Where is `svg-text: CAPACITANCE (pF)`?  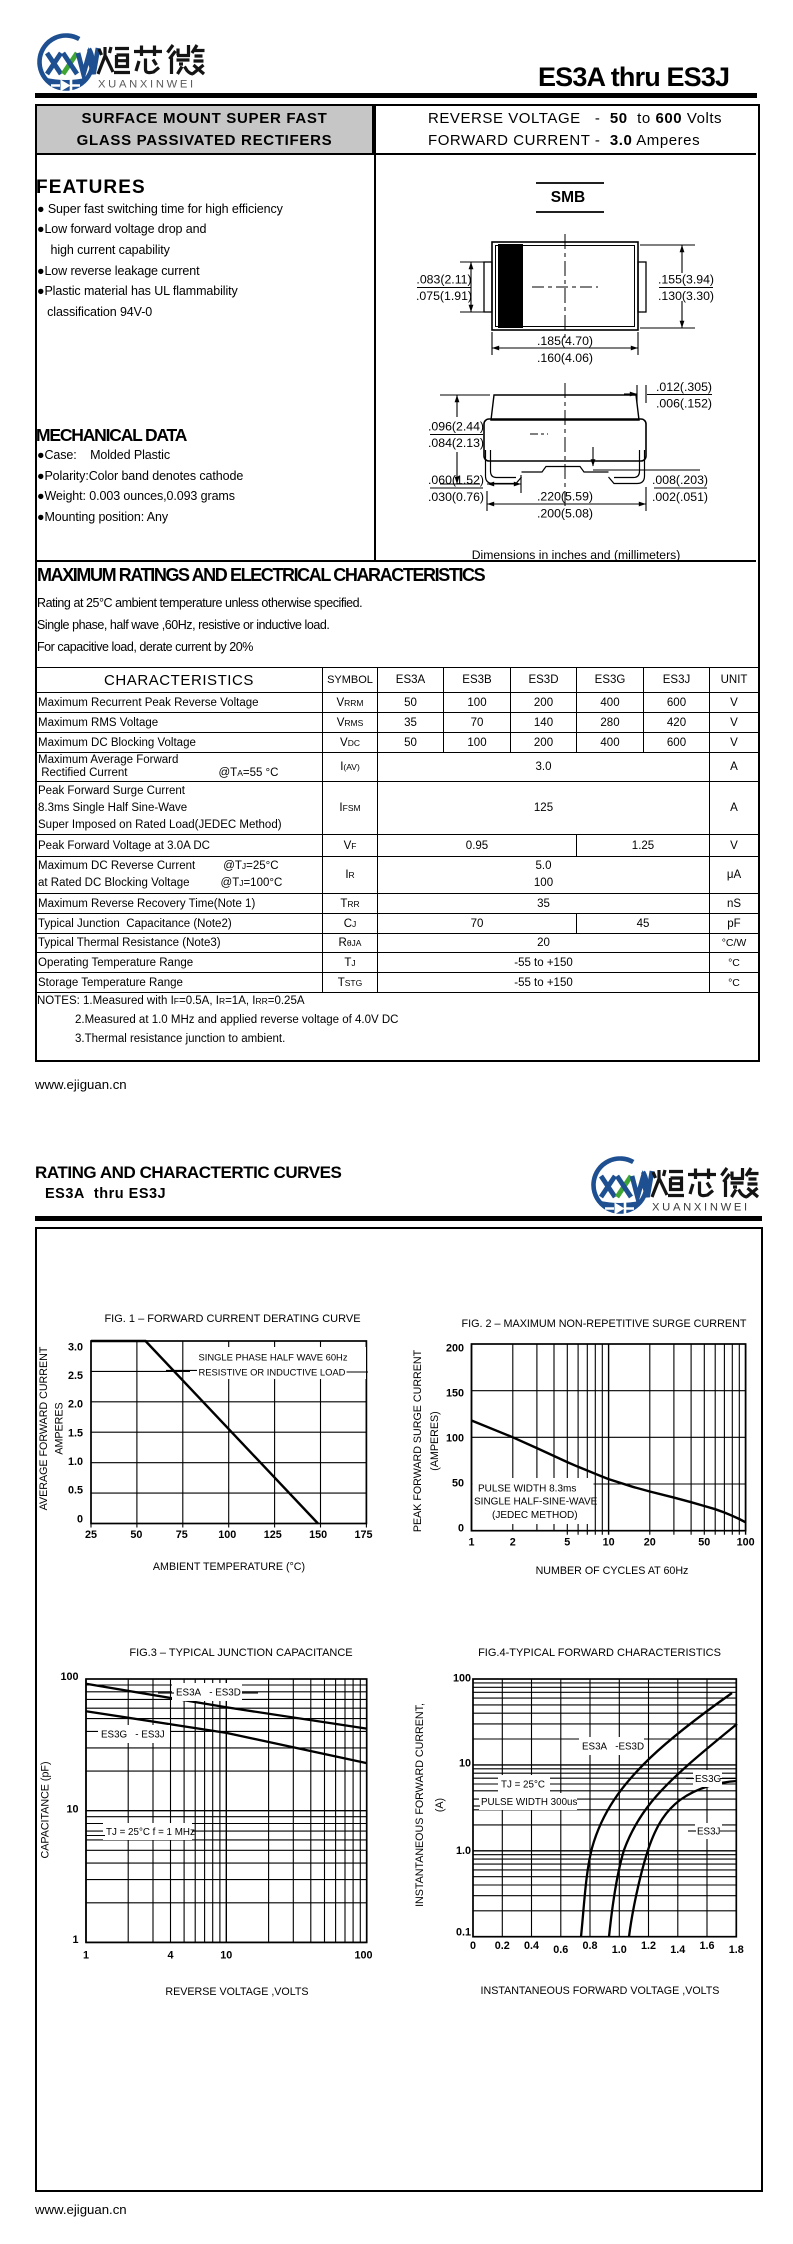 svg-text: CAPACITANCE (pF) is located at coordinates (46, 1810).